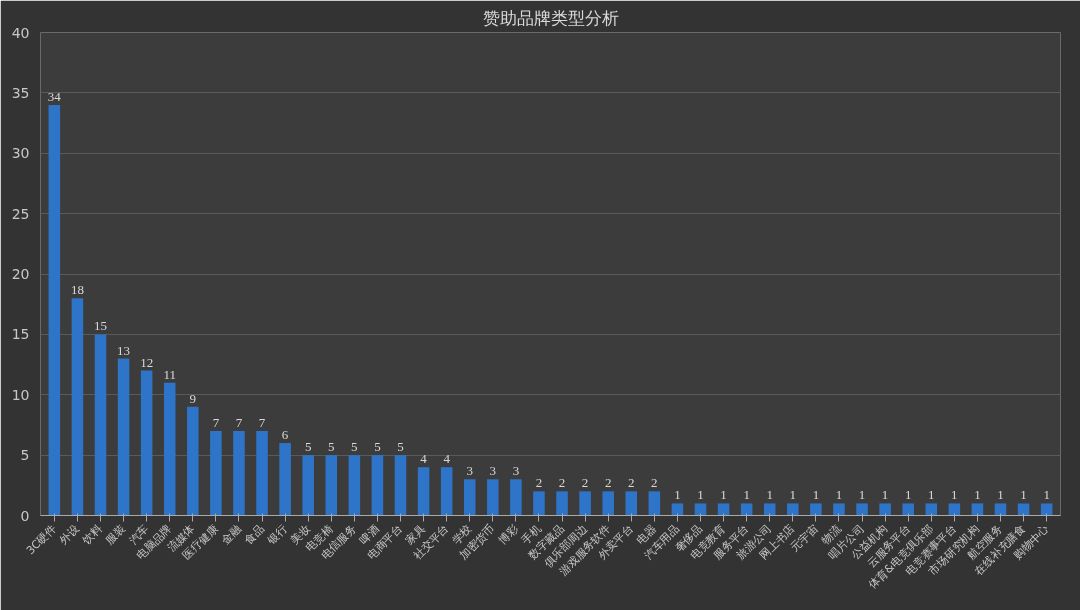 The height and width of the screenshot is (610, 1080). What do you see at coordinates (20, 32) in the screenshot?
I see `y-tick-label: 40` at bounding box center [20, 32].